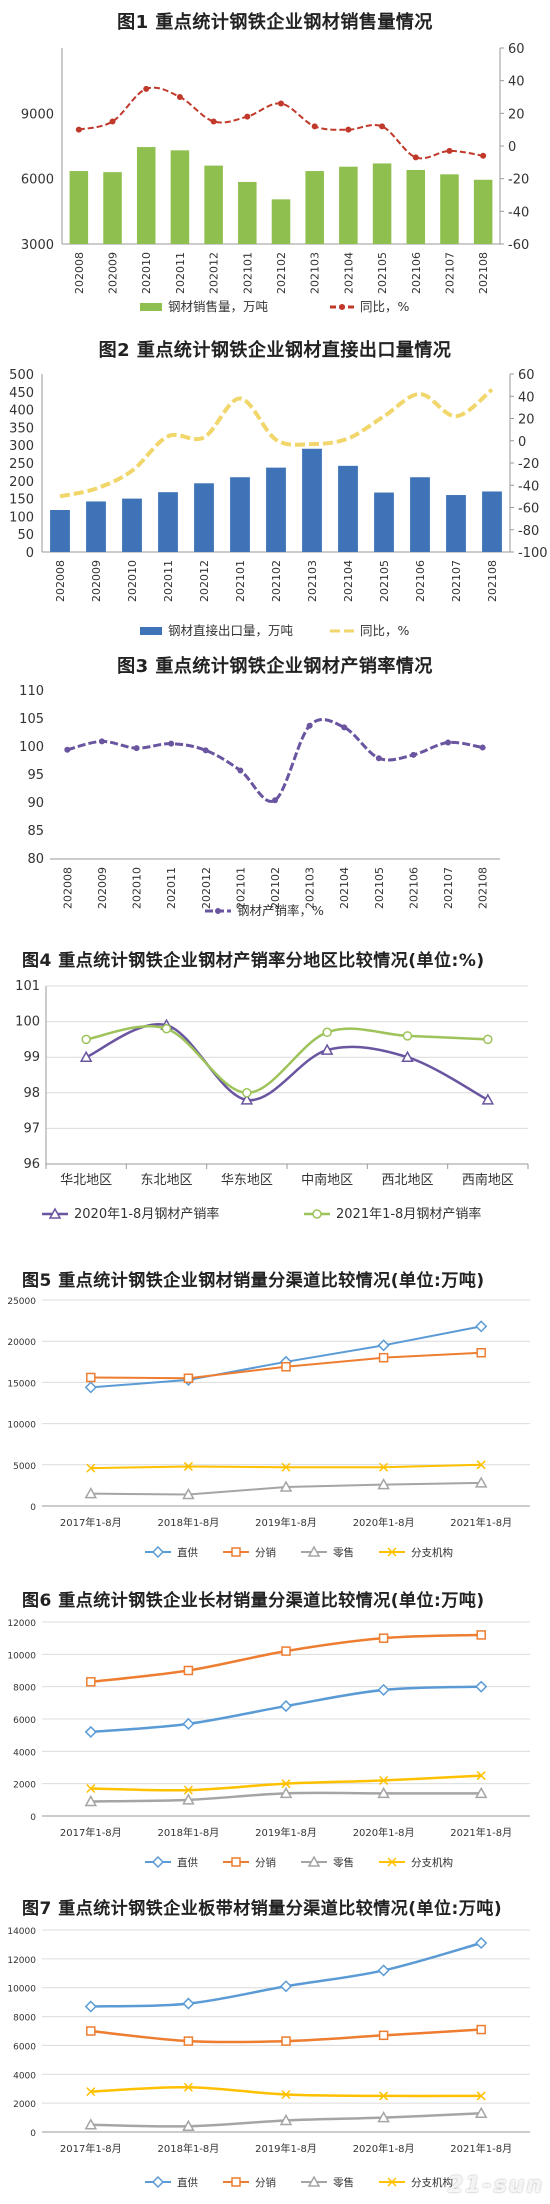 The height and width of the screenshot is (2204, 550). I want to click on x-tick-label: 2020年1-8月, so click(384, 1832).